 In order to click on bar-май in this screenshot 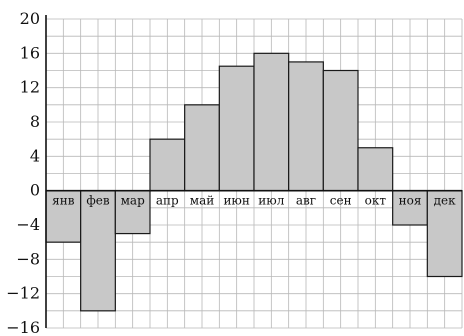, I will do `click(202, 148)`.